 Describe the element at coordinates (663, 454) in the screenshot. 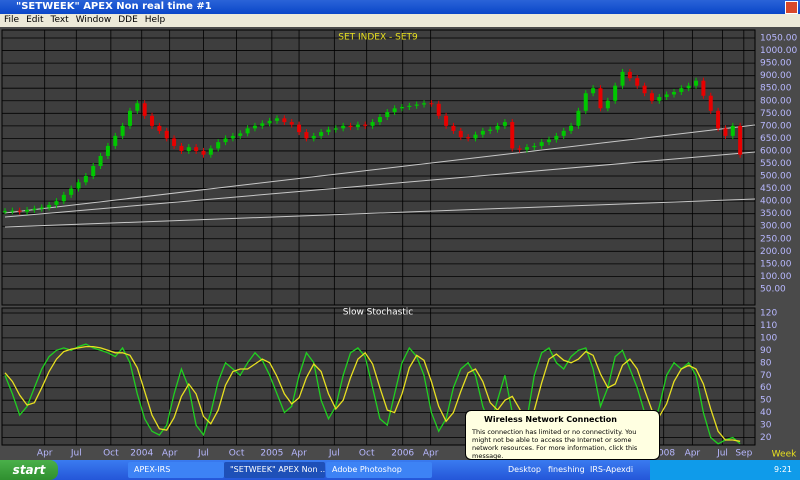

I see `x-tick-label: 2008` at that location.